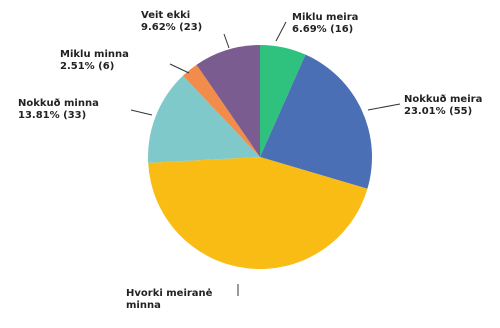 The width and height of the screenshot is (500, 328). I want to click on slice-label: Nokkuð minna, so click(58, 103).